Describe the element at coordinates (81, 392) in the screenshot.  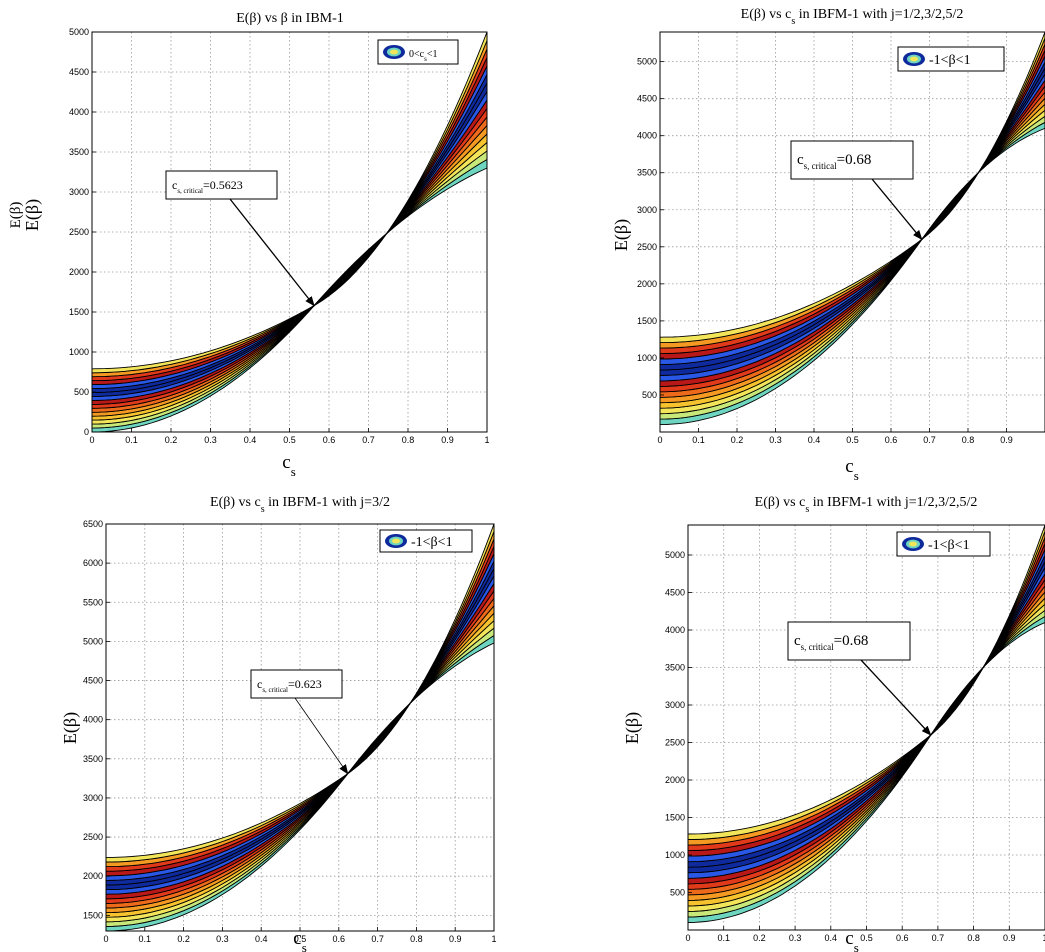
I see `y-tick-label: 500` at that location.